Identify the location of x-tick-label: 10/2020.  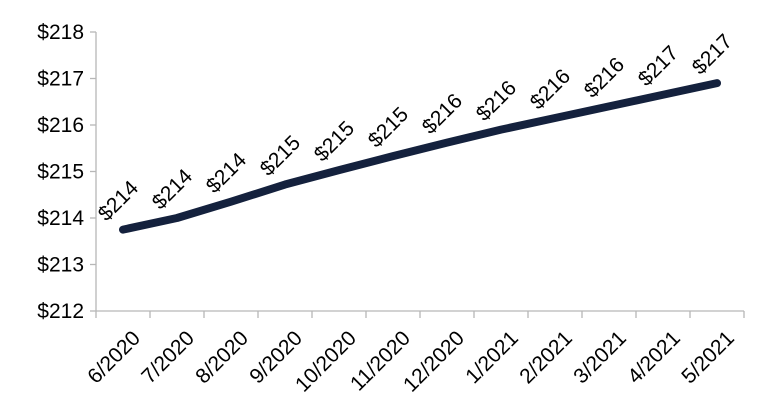
(326, 362).